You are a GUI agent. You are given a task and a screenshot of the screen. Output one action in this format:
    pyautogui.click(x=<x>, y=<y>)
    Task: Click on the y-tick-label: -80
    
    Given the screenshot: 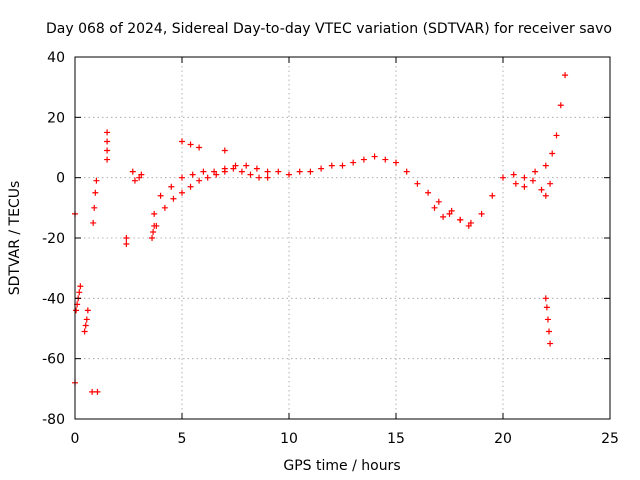 What is the action you would take?
    pyautogui.click(x=53, y=420)
    